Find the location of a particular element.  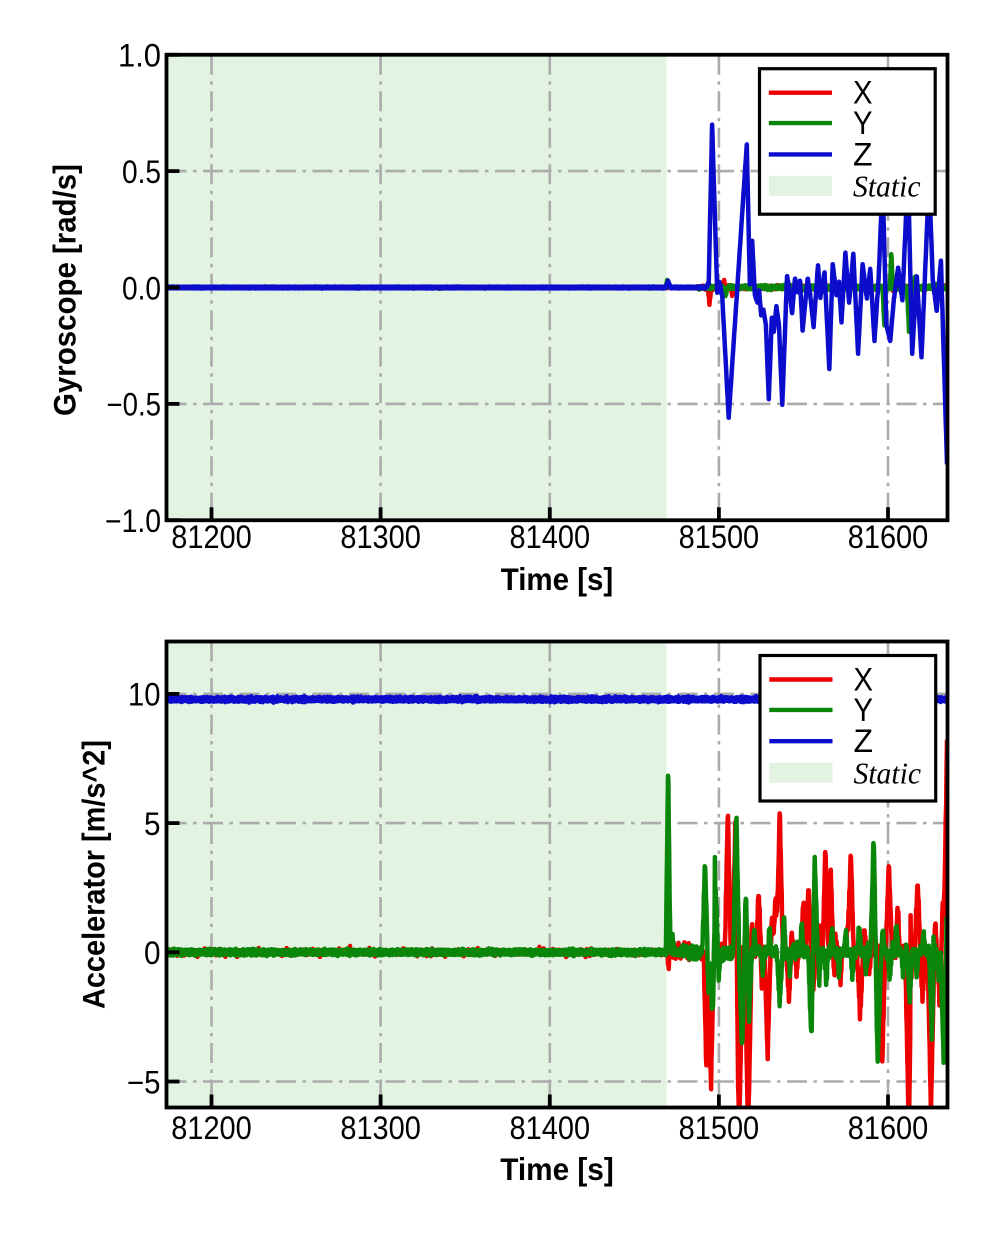

svg-text: 10 is located at coordinates (144, 695).